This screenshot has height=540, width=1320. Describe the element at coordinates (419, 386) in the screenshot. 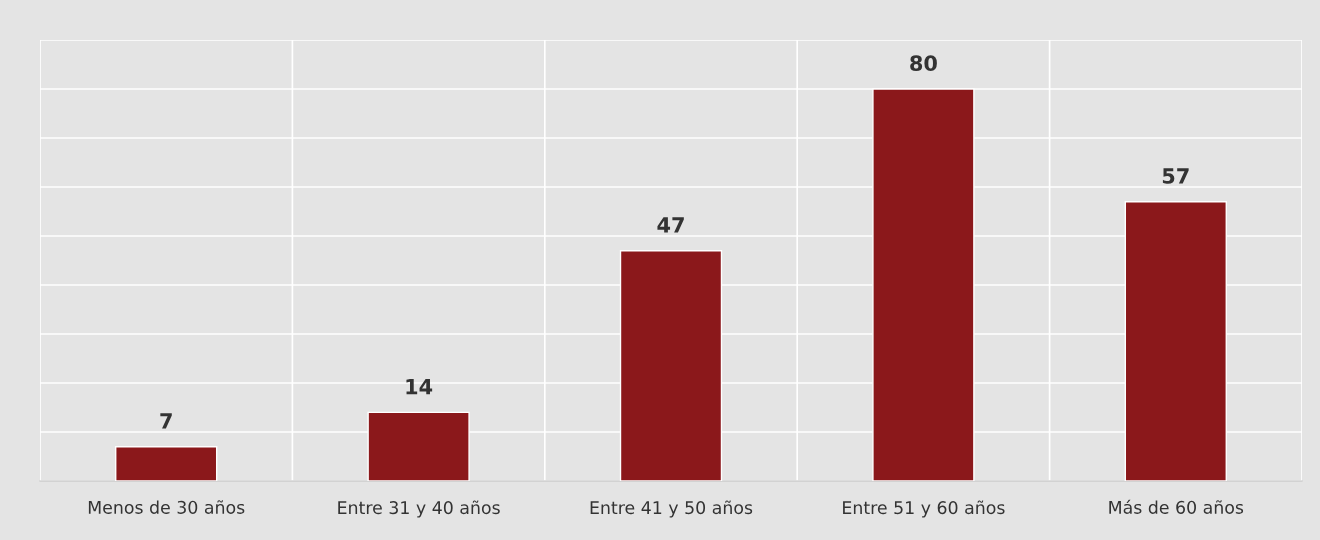

I see `data-label: 14` at that location.